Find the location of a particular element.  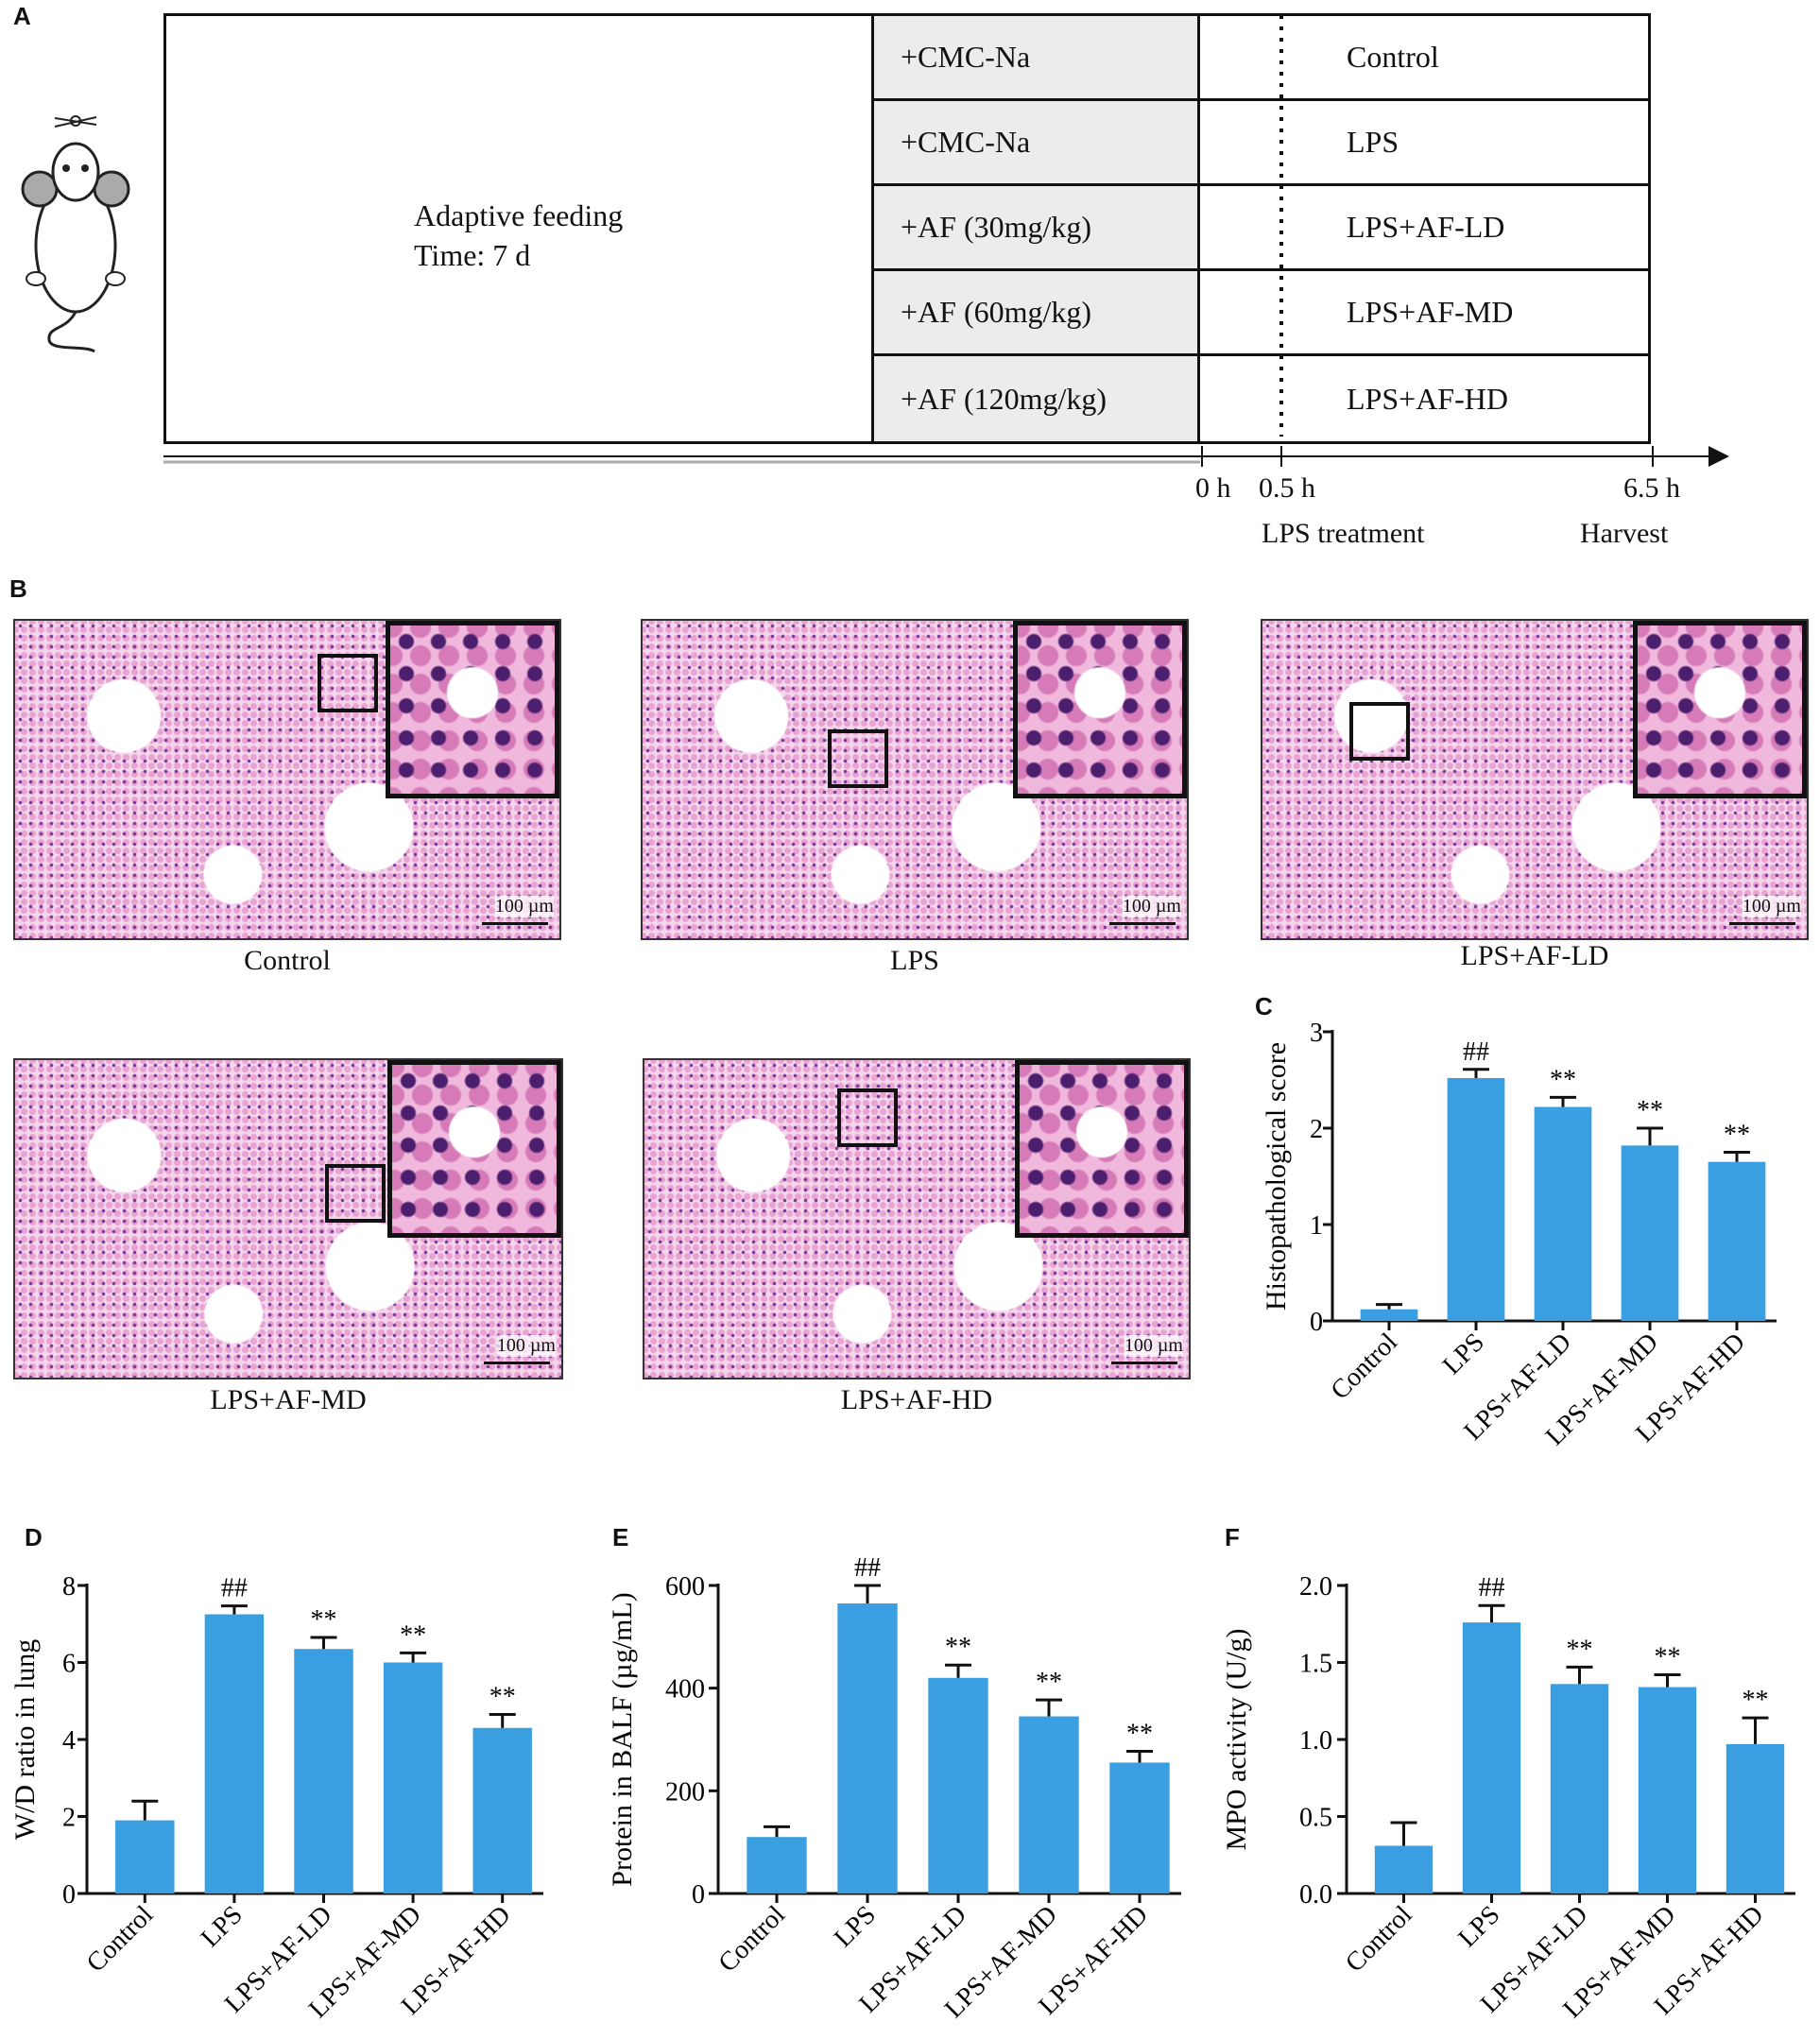

y-tick-label: 600 is located at coordinates (685, 1587).